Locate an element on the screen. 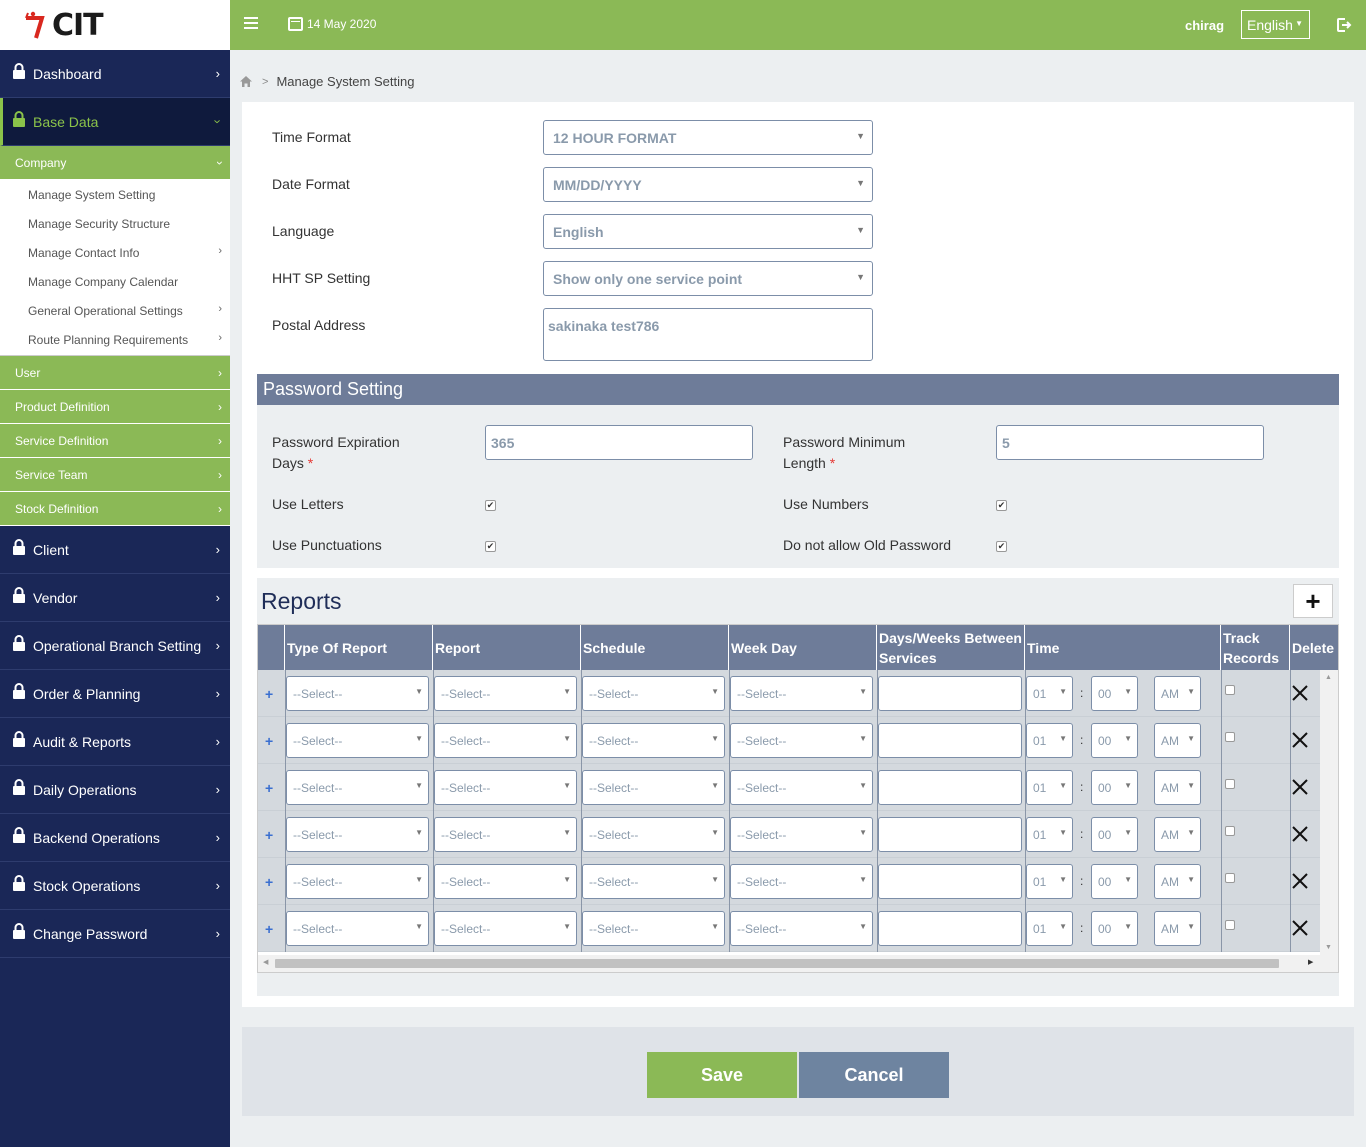  use-punctuations-checkbox: ✔ is located at coordinates (490, 546).